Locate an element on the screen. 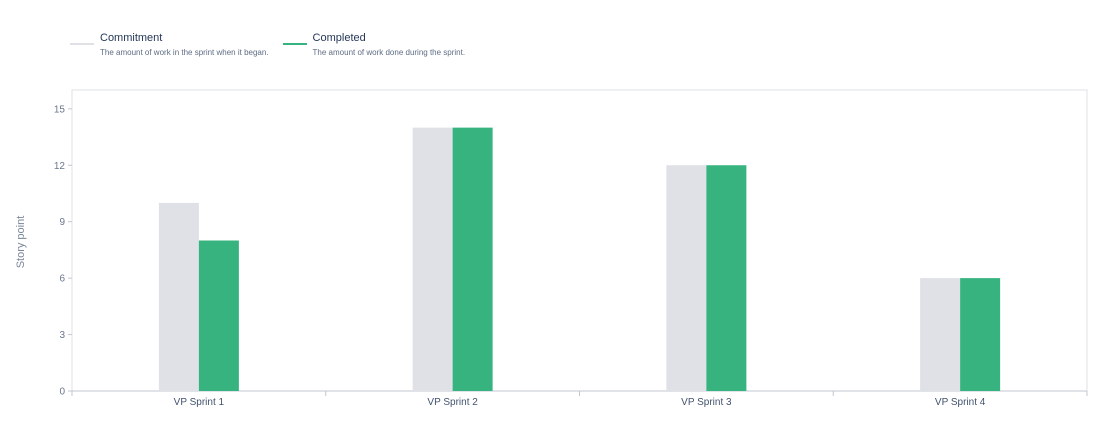  y-tick-label: 15 is located at coordinates (60, 109).